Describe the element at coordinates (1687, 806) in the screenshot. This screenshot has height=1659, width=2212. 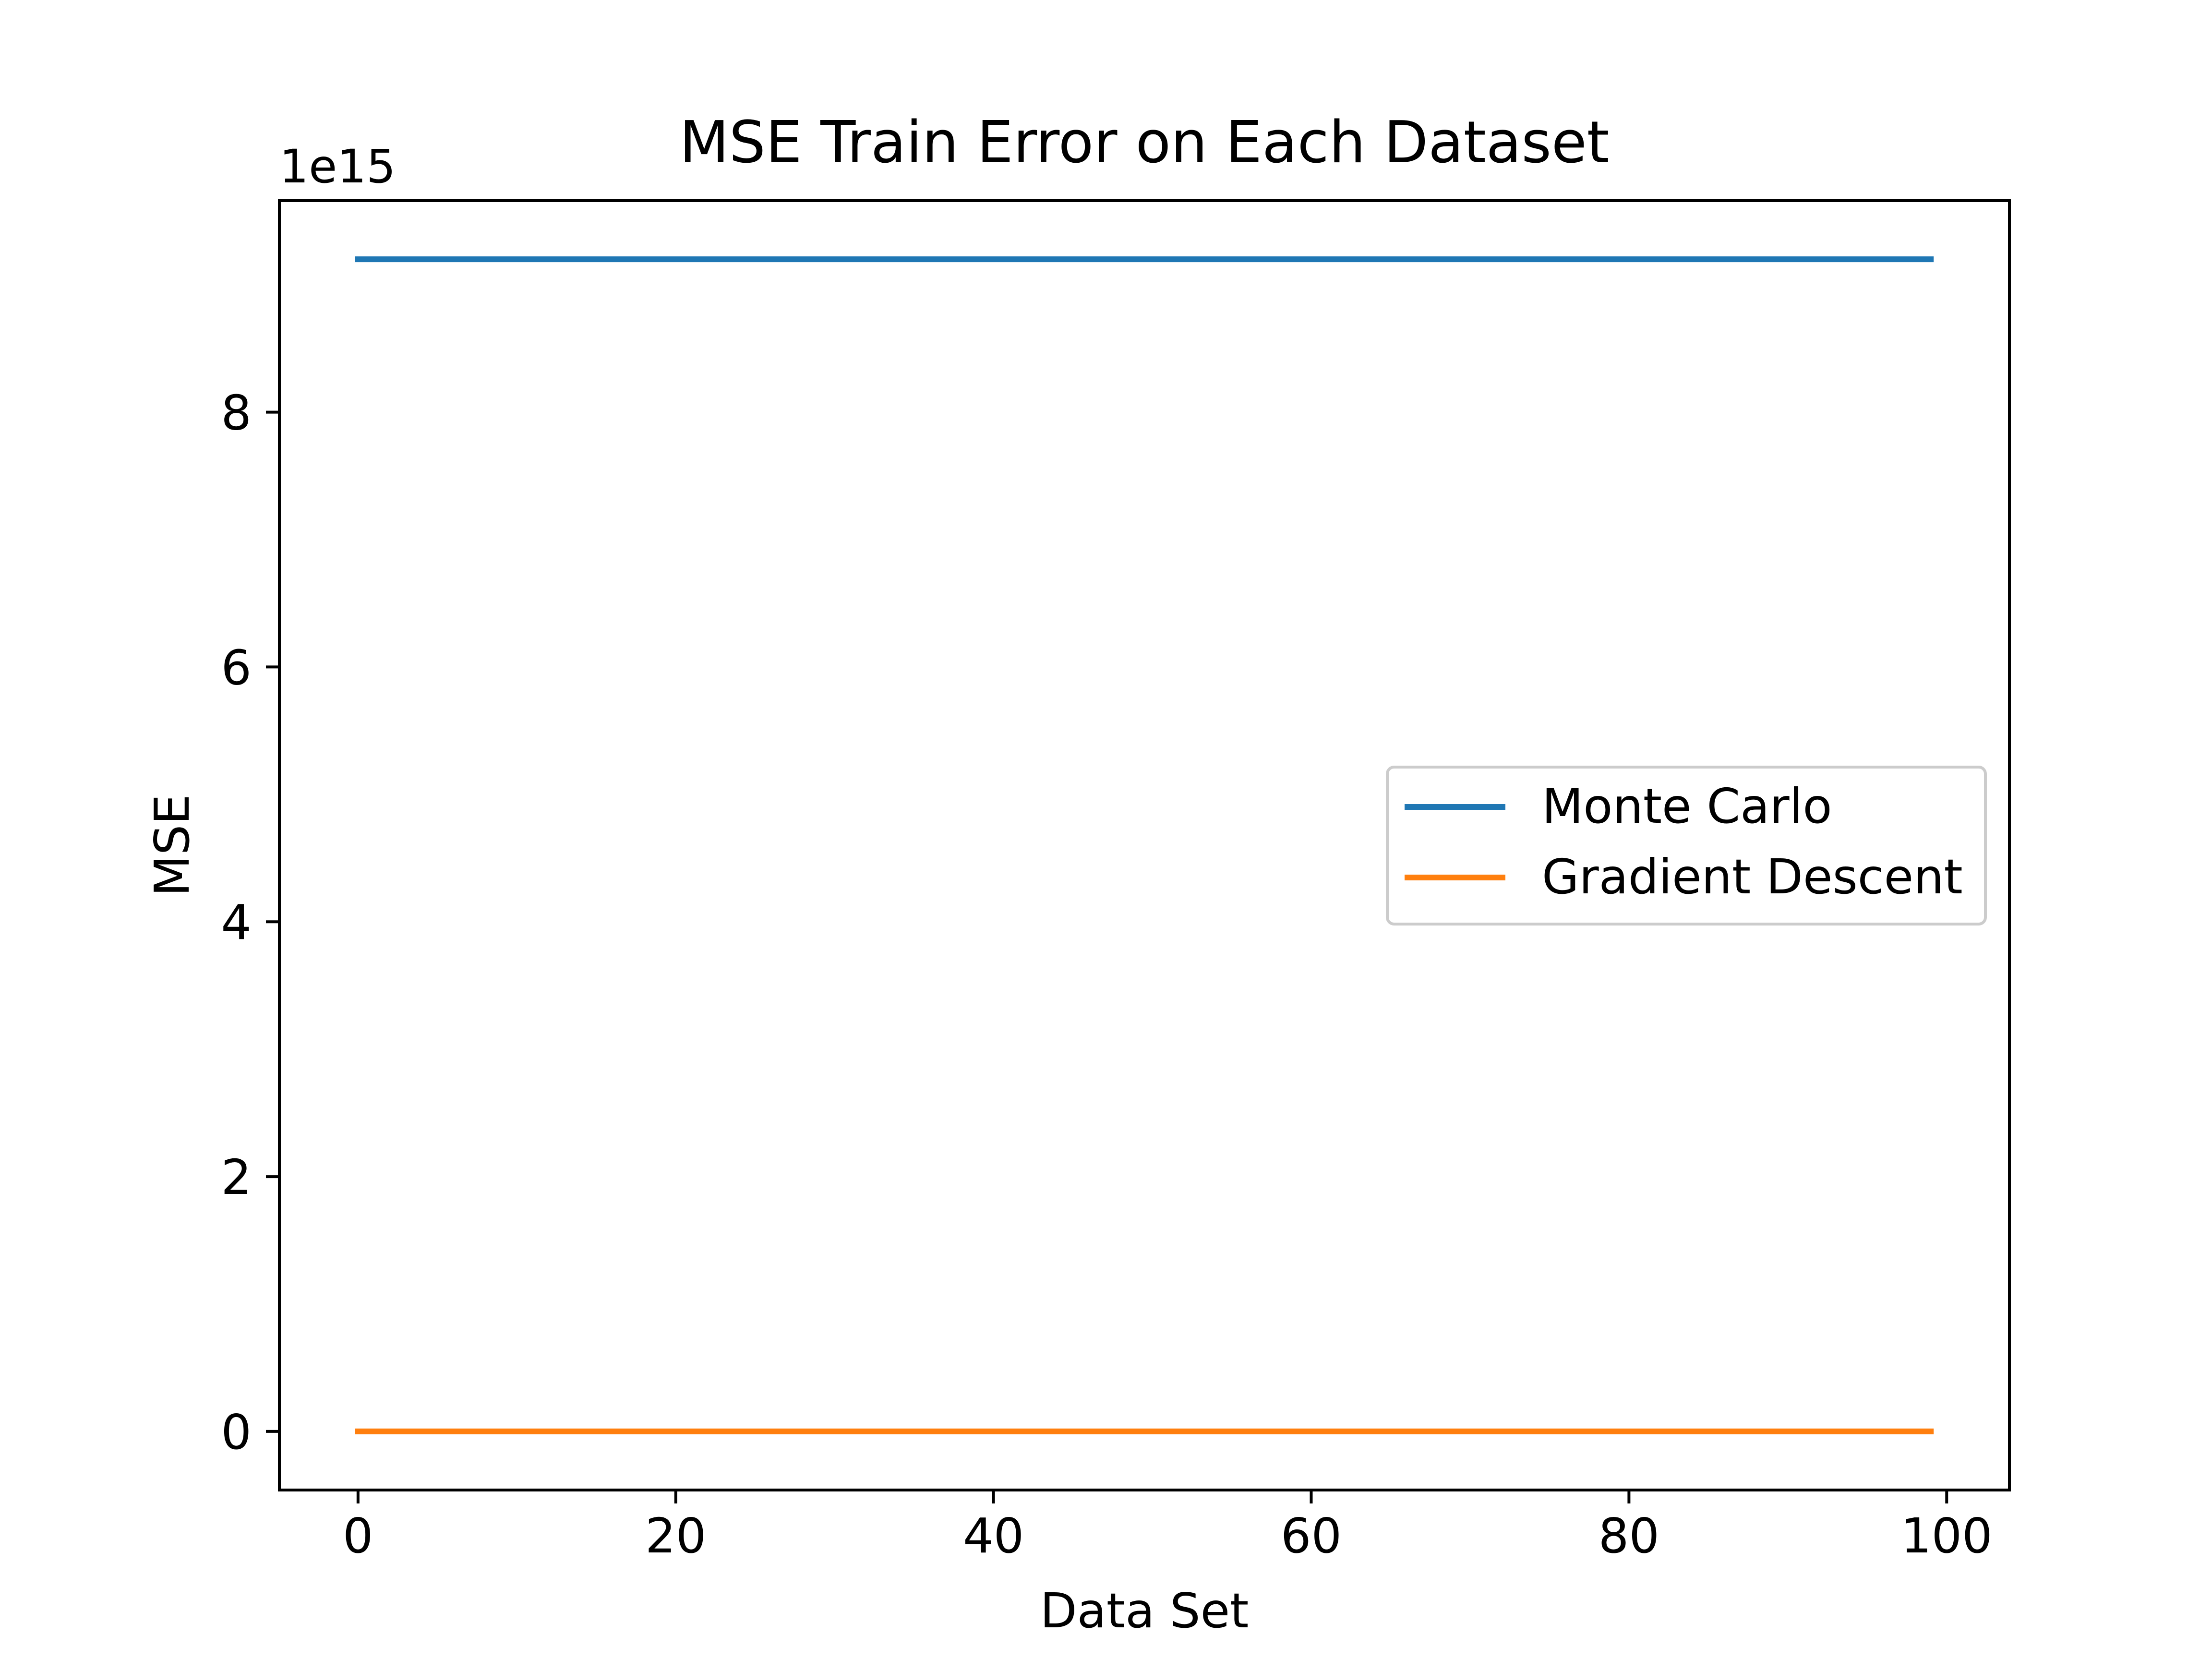
I see `legend-label-monte-carlo: Monte Carlo` at that location.